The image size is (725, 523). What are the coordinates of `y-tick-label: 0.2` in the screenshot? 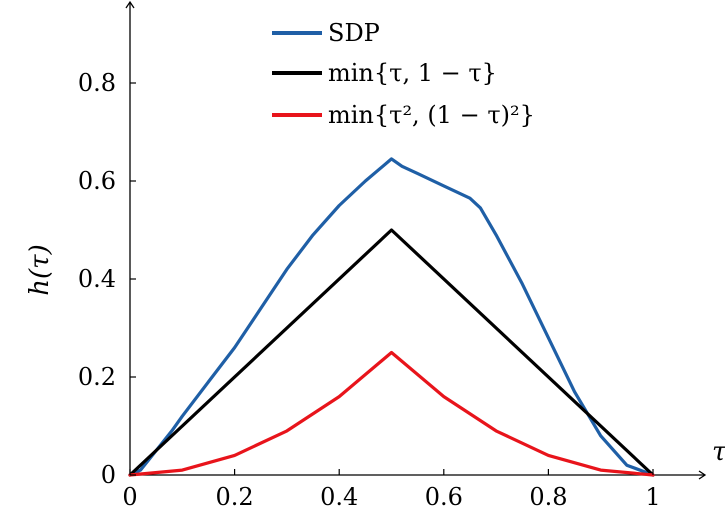 It's located at (97, 377).